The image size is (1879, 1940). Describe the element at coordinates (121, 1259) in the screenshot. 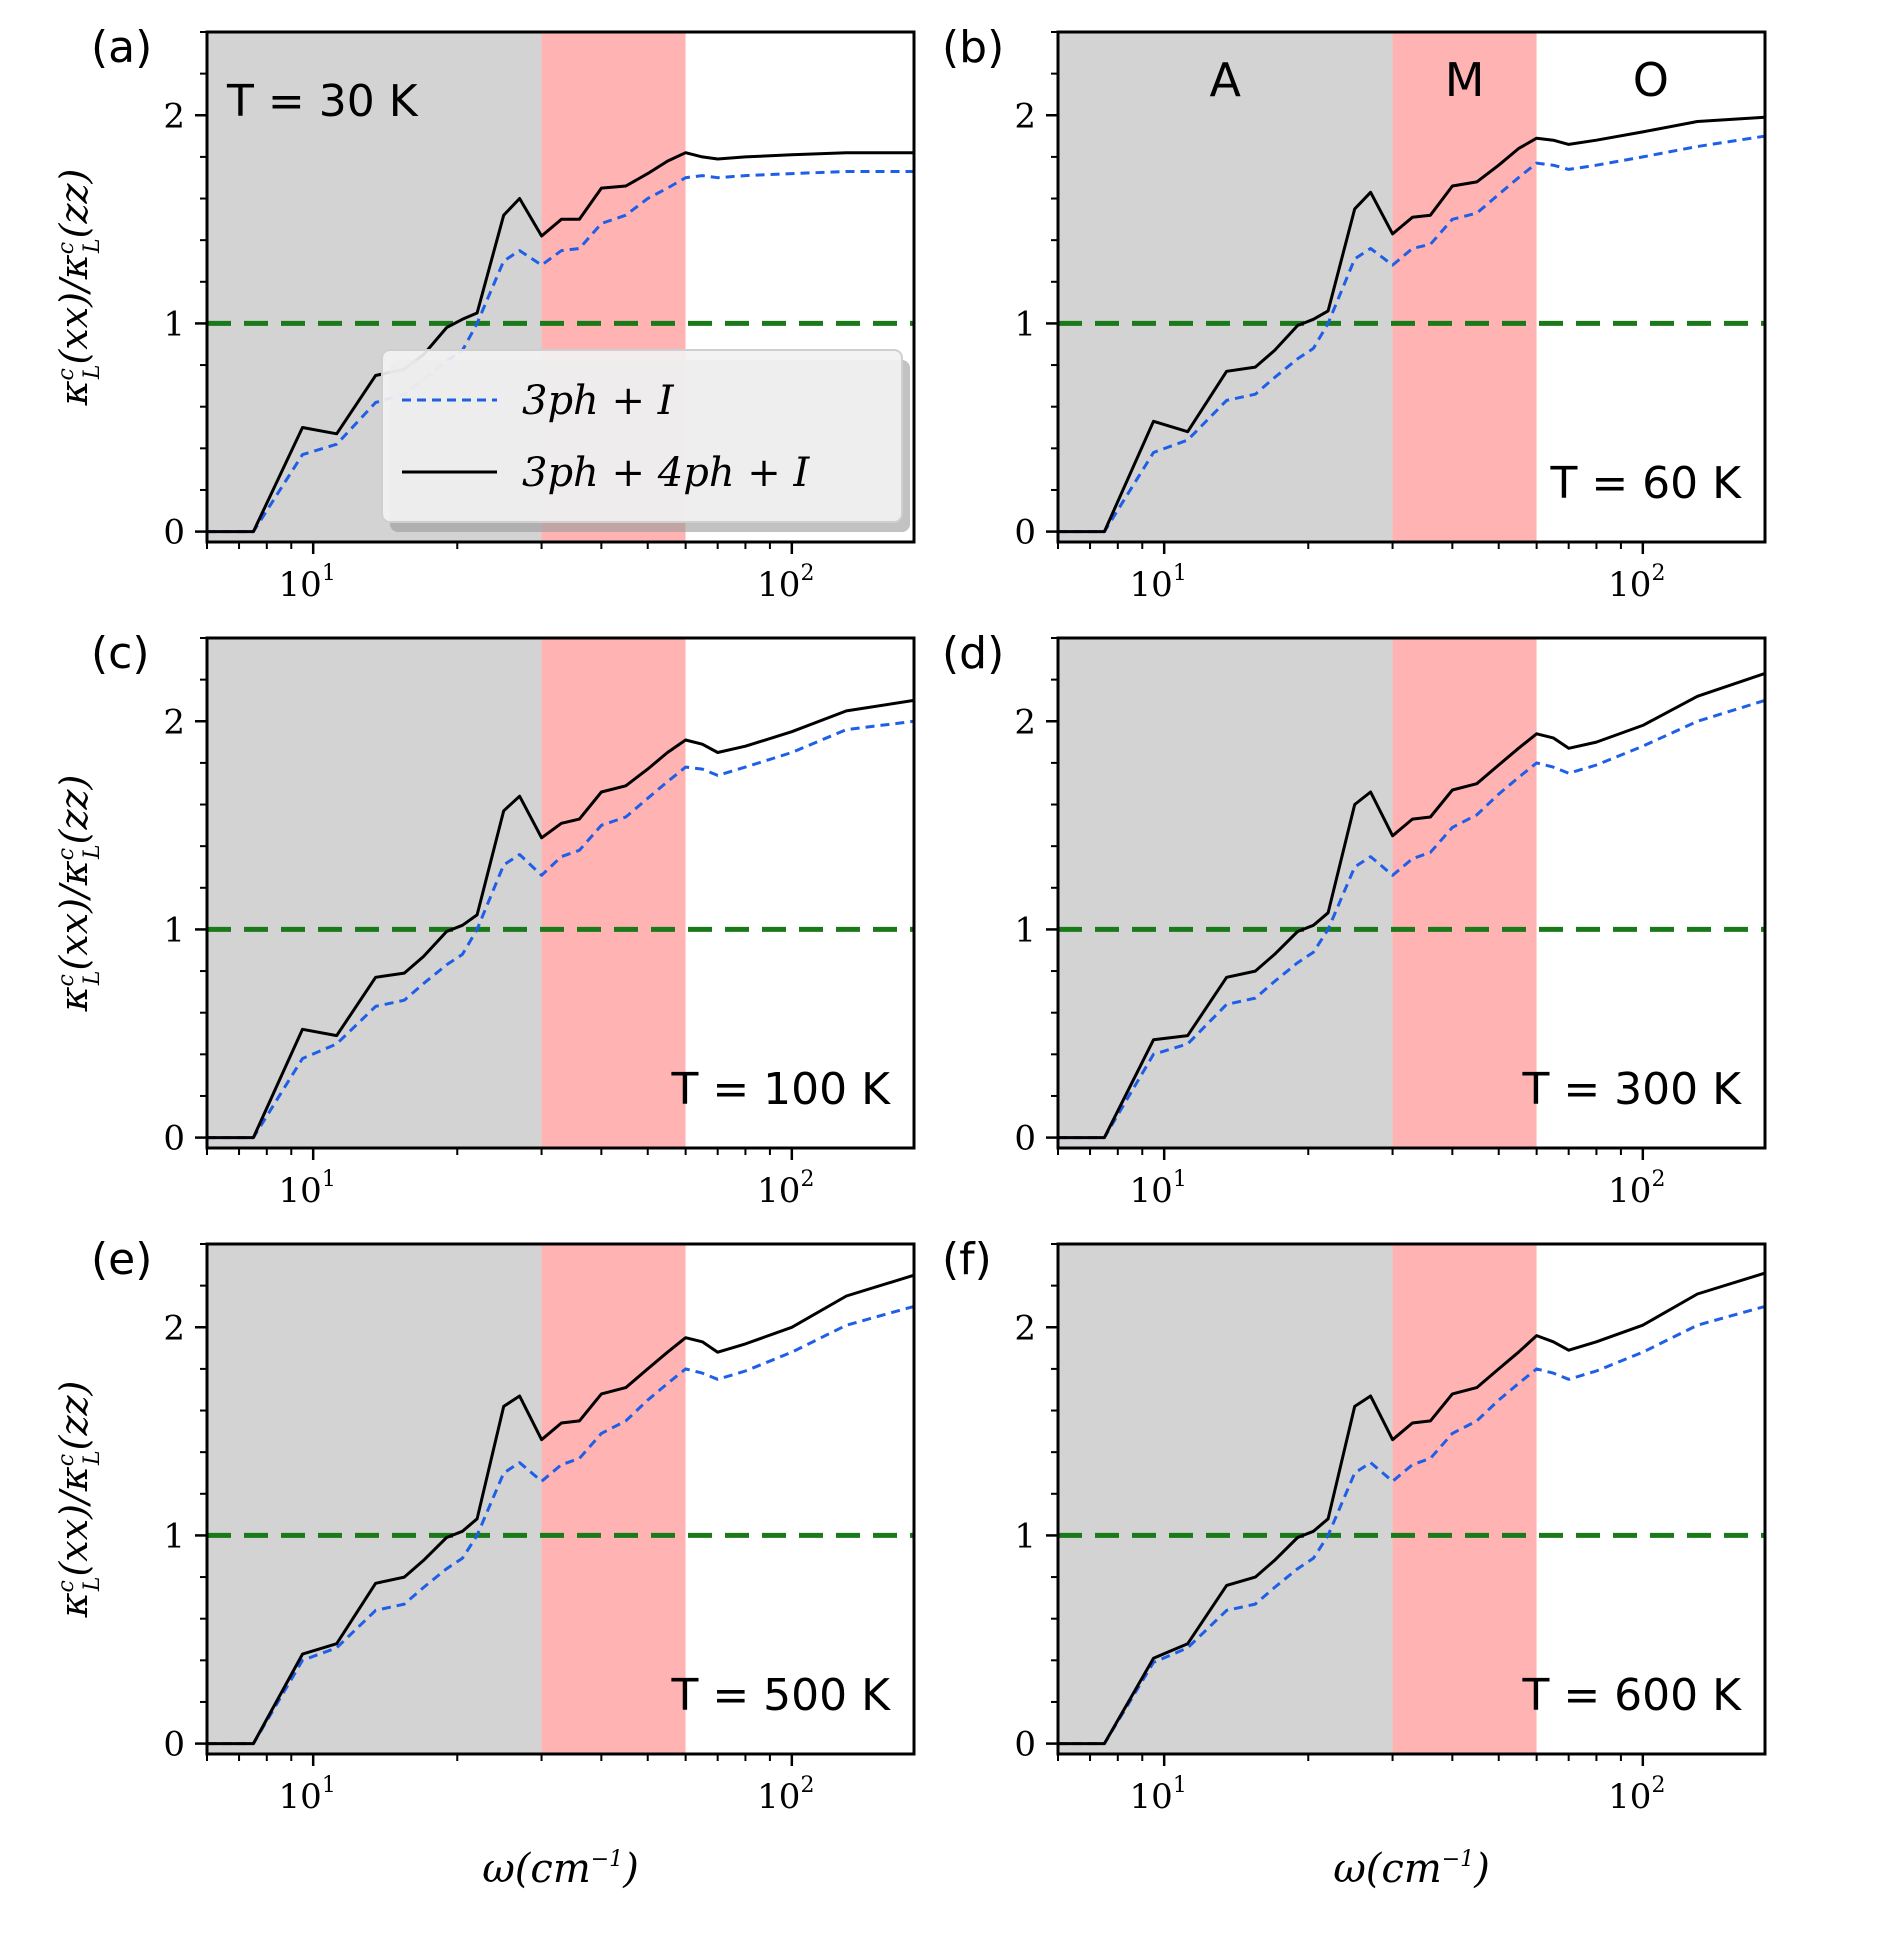

I see `panel-letter: (e)` at that location.